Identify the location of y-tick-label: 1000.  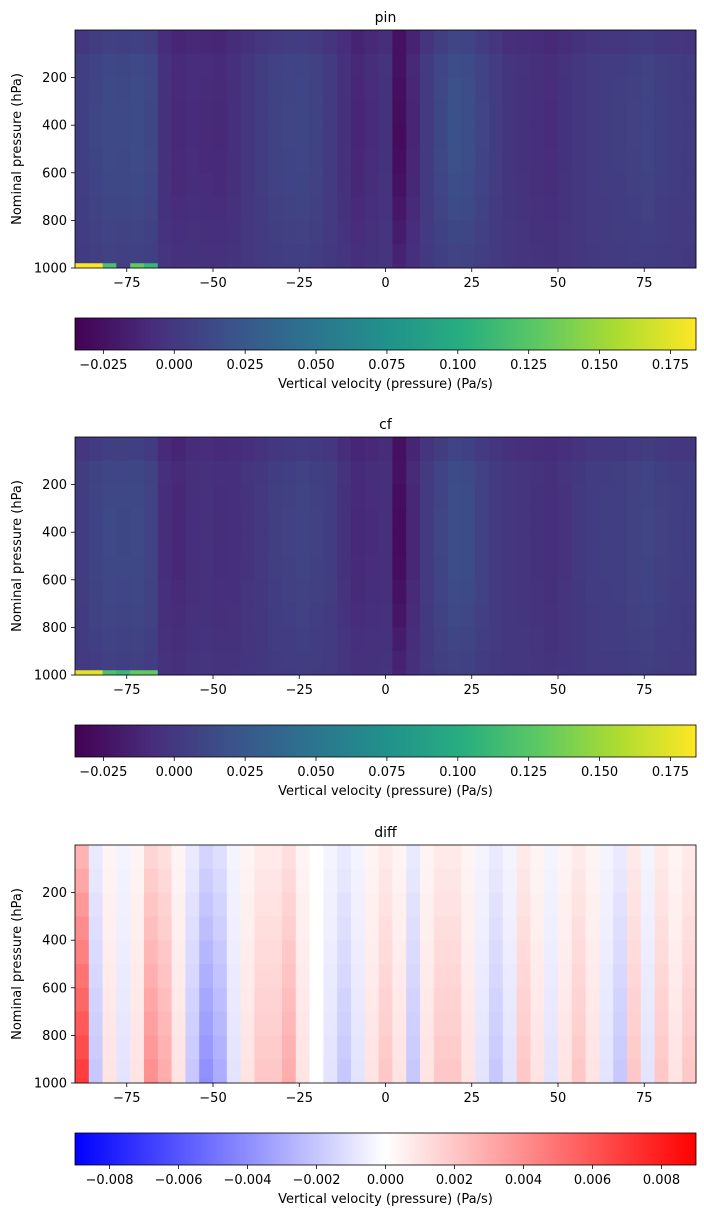
(50, 676).